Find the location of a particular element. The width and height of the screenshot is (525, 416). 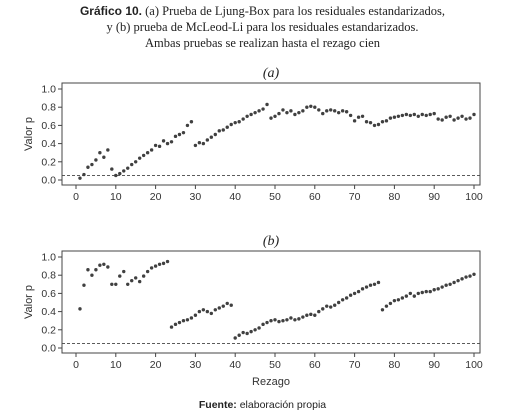

x-tick-label: 40 is located at coordinates (235, 197).